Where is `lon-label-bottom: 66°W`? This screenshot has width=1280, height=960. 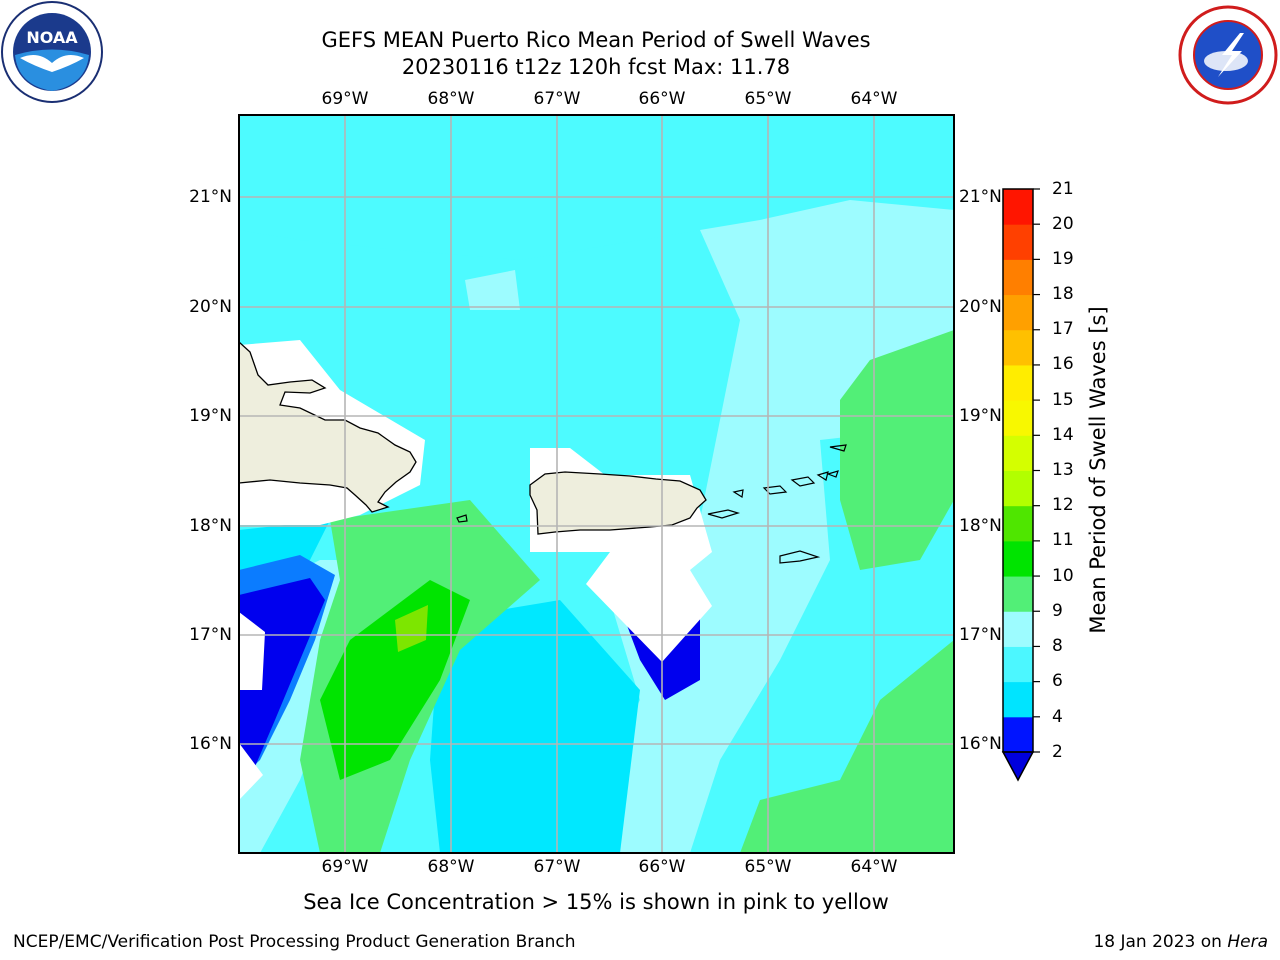 lon-label-bottom: 66°W is located at coordinates (662, 867).